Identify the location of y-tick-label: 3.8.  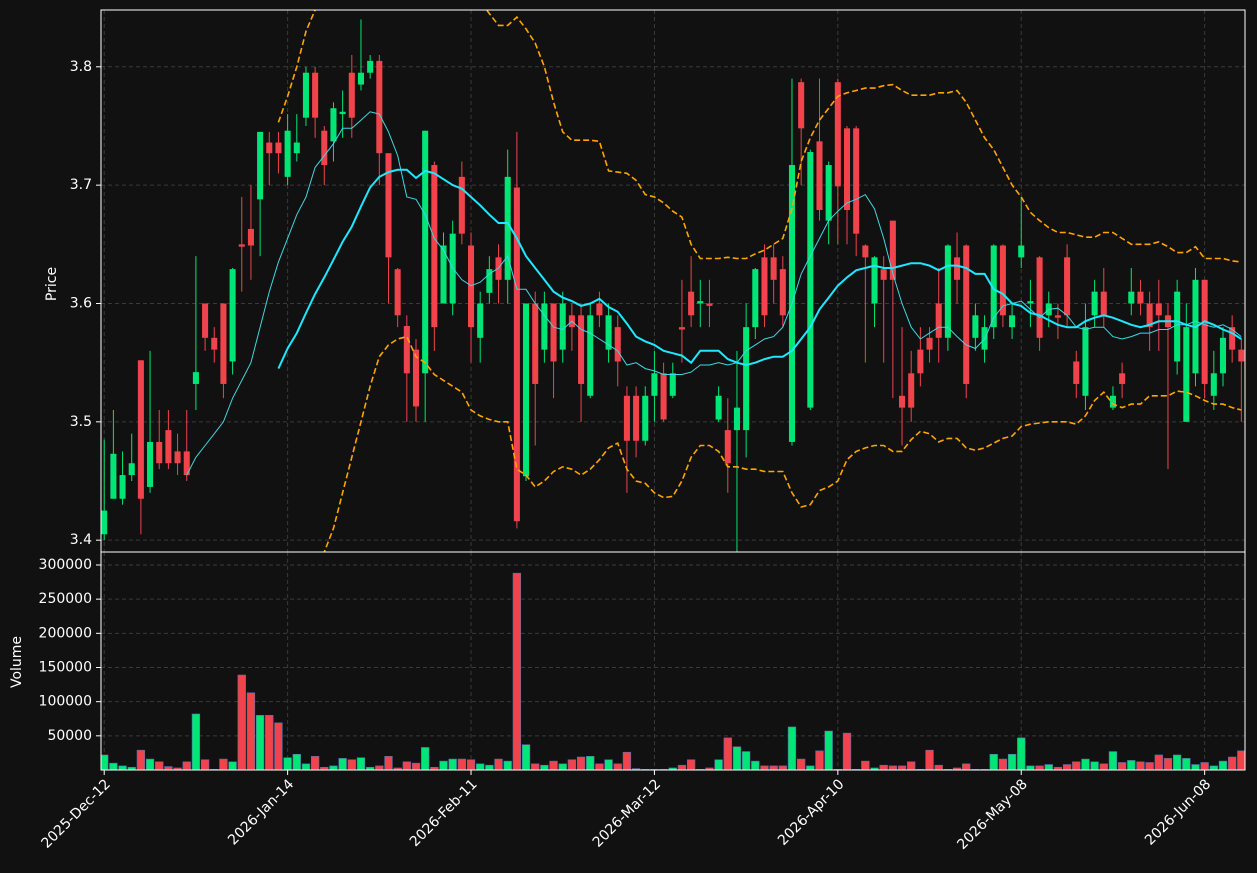
(81, 67).